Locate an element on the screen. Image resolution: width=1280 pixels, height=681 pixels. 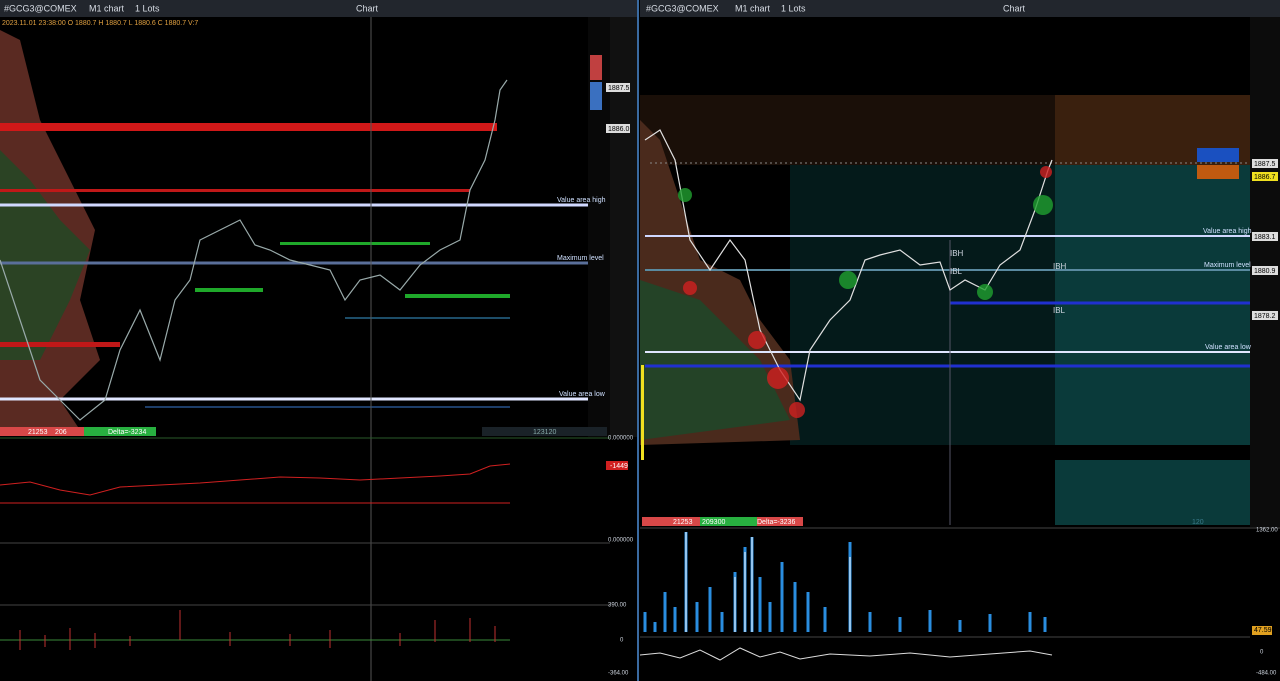
price-label: 1886.0 is located at coordinates (619, 129).